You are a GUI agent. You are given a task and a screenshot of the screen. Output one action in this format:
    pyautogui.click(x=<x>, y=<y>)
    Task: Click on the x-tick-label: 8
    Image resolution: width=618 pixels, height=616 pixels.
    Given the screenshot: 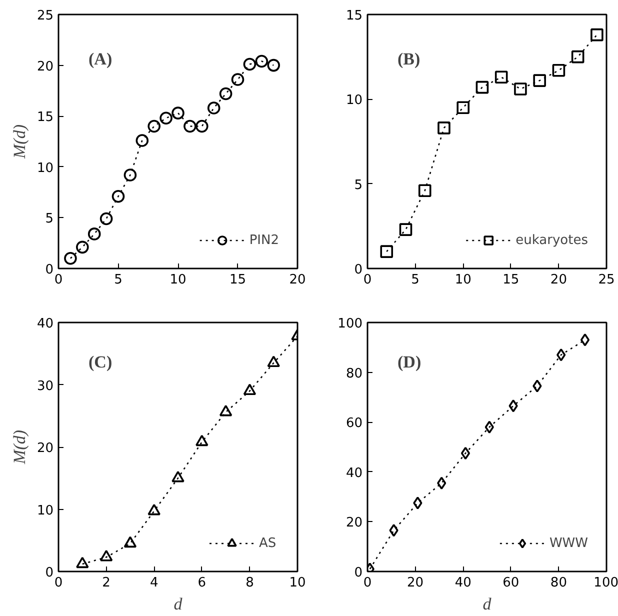 What is the action you would take?
    pyautogui.click(x=250, y=583)
    